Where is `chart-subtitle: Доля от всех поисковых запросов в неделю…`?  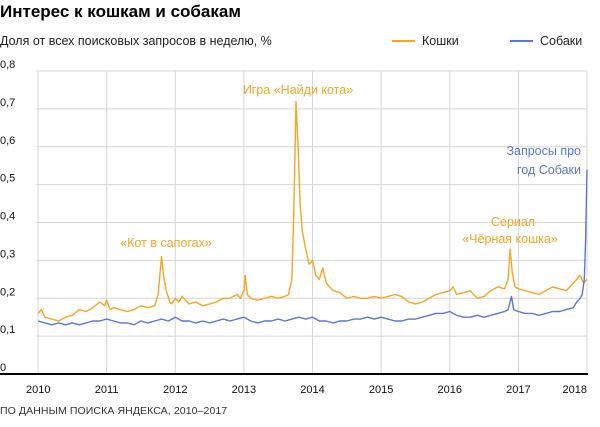
chart-subtitle: Доля от всех поисковых запросов в неделю… is located at coordinates (136, 41).